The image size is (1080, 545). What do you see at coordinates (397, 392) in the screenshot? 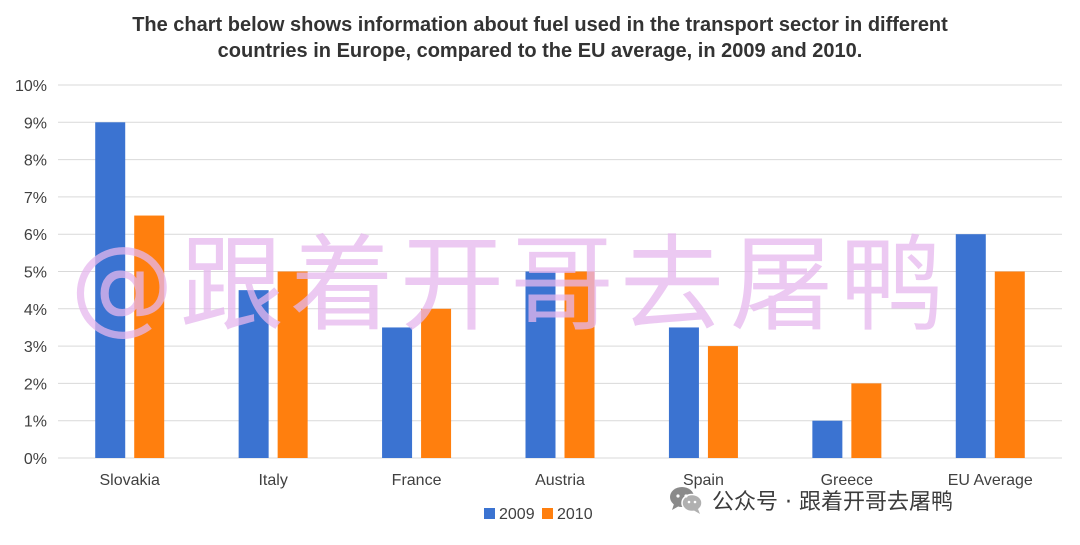
I see `bar-2009-france` at bounding box center [397, 392].